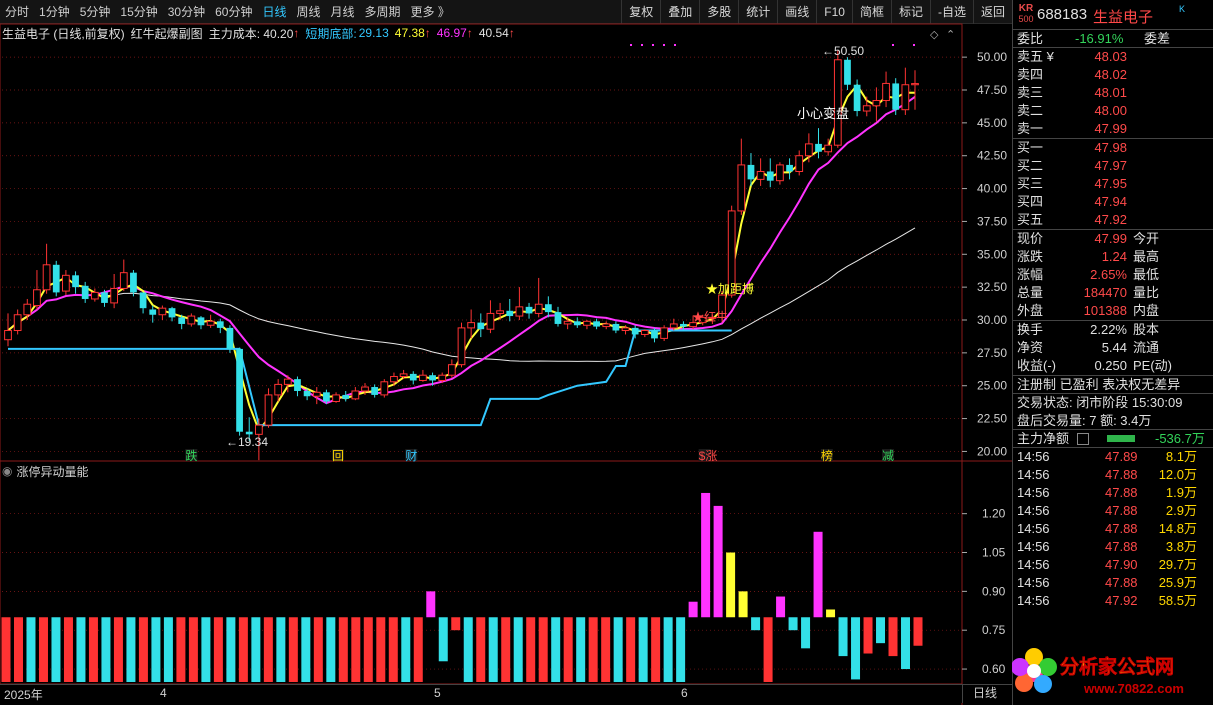 This screenshot has width=1213, height=705. I want to click on tick-row: 14:56 47.88 14.8万, so click(1113, 529).